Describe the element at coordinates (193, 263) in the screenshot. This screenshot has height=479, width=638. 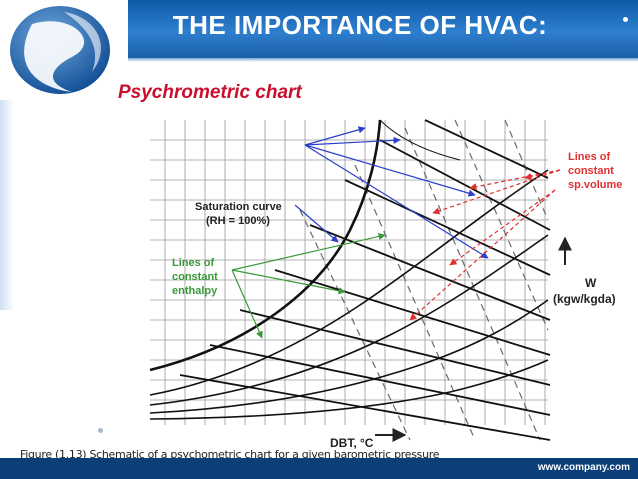
I see `enthalpy-label-line1: Lines of` at that location.